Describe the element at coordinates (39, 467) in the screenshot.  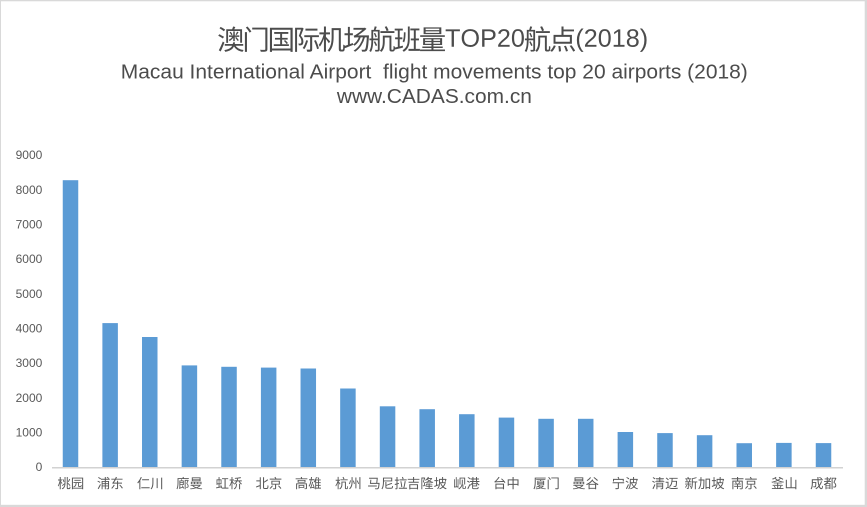
I see `svg-text: 0` at that location.